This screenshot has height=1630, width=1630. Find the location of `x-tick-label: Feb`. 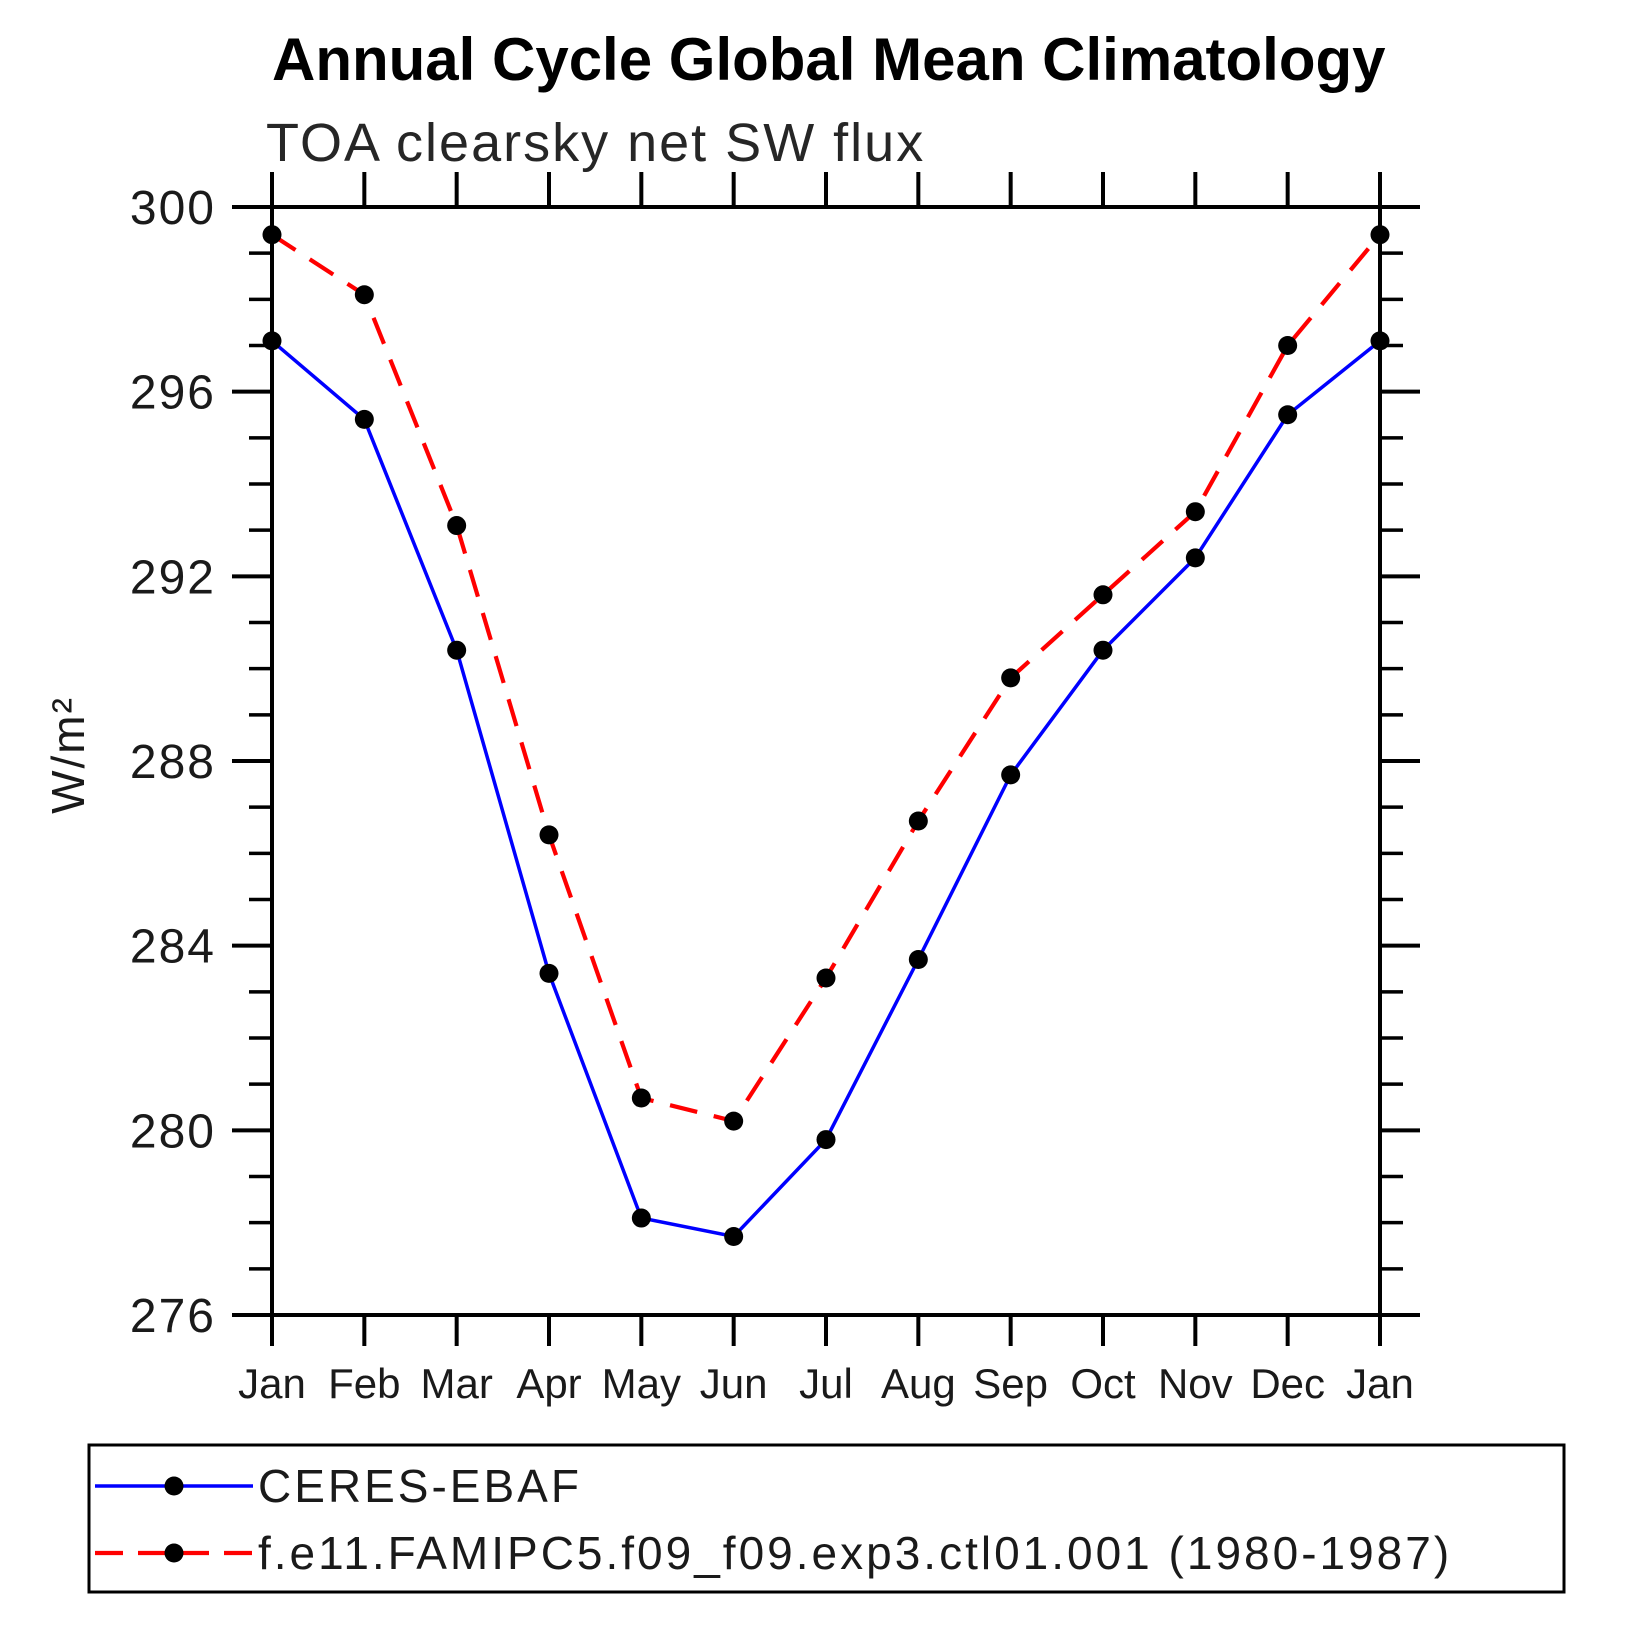

x-tick-label: Feb is located at coordinates (364, 1383).